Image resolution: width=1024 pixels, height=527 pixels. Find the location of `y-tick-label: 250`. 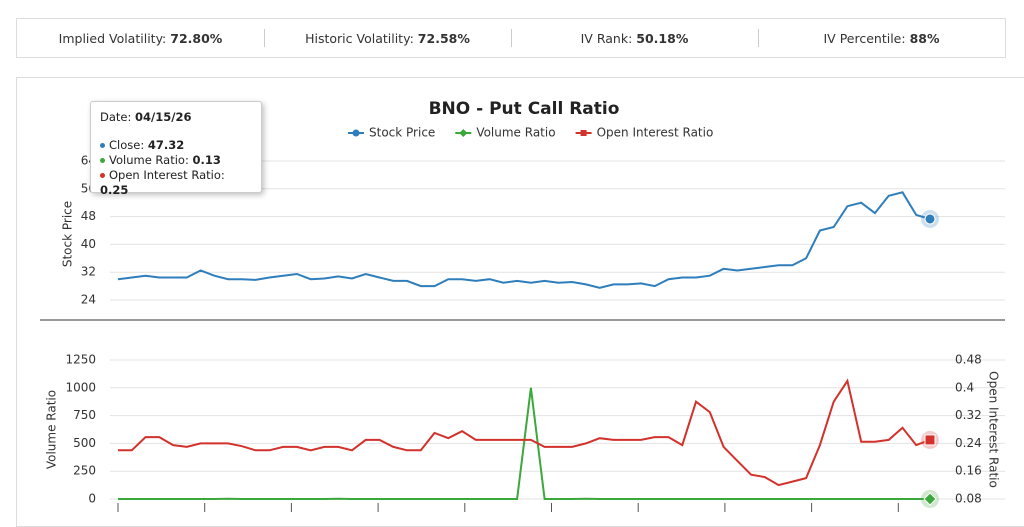

y-tick-label: 250 is located at coordinates (84, 471).